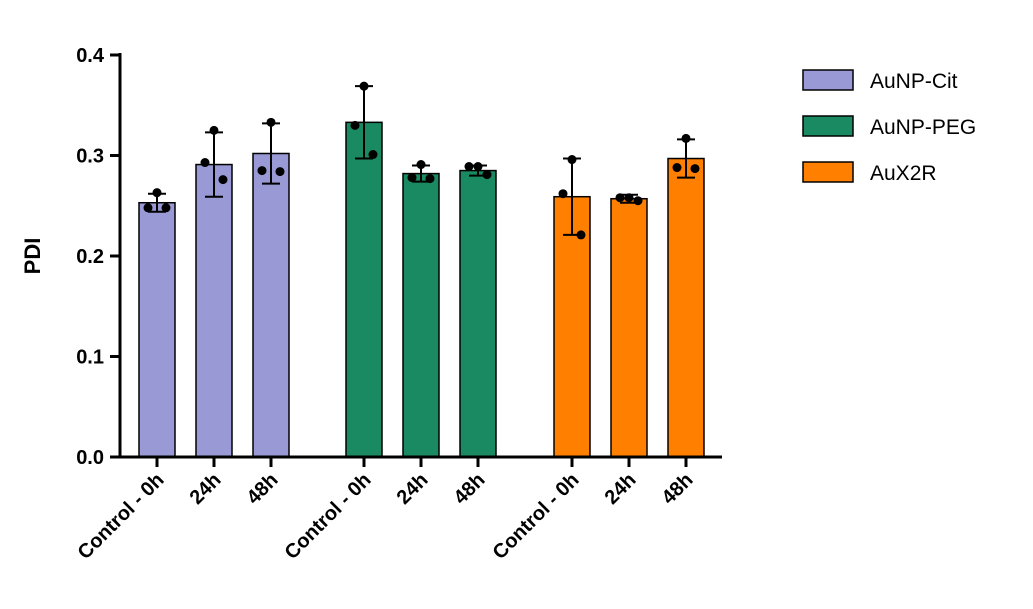  What do you see at coordinates (90, 157) in the screenshot?
I see `y-tick-label: 0.3` at bounding box center [90, 157].